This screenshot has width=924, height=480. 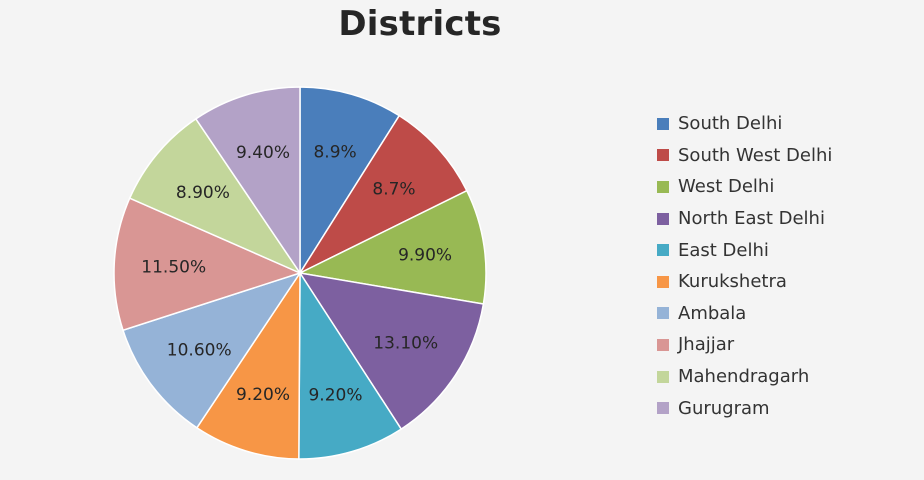 What do you see at coordinates (724, 408) in the screenshot?
I see `legend-label: Gurugram` at bounding box center [724, 408].